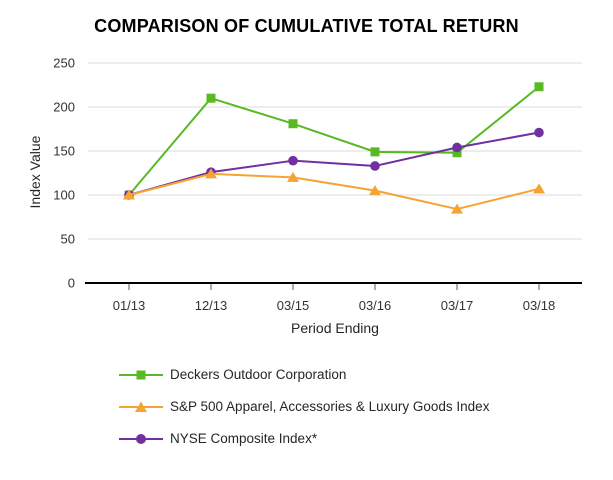  I want to click on svg-text: 0, so click(71, 283).